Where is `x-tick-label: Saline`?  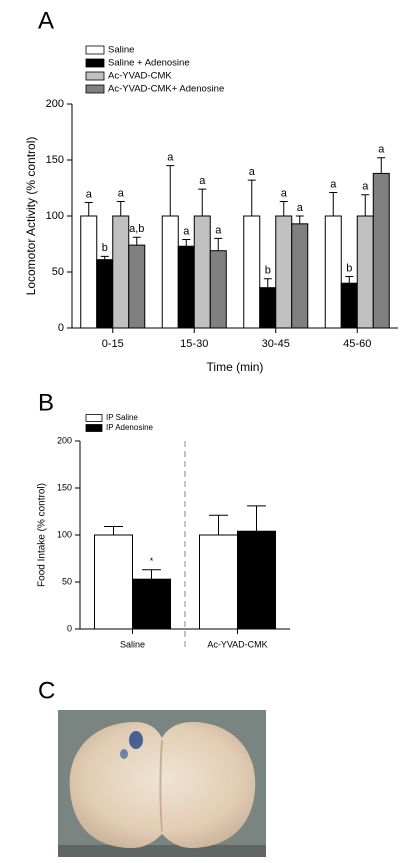
x-tick-label: Saline is located at coordinates (132, 644).